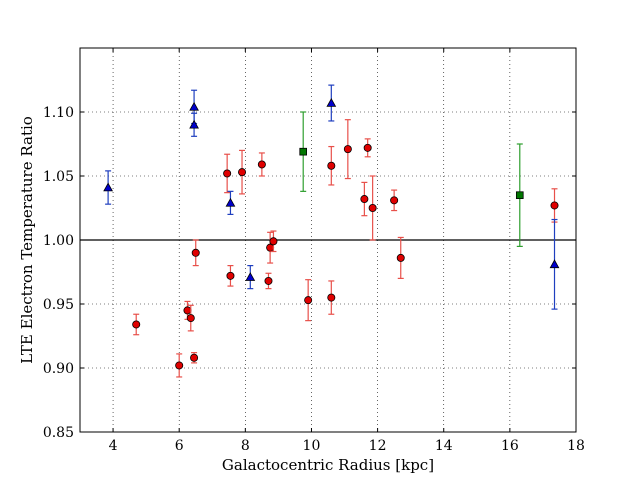 The height and width of the screenshot is (480, 640). What do you see at coordinates (378, 446) in the screenshot?
I see `x-tick-label: 12` at bounding box center [378, 446].